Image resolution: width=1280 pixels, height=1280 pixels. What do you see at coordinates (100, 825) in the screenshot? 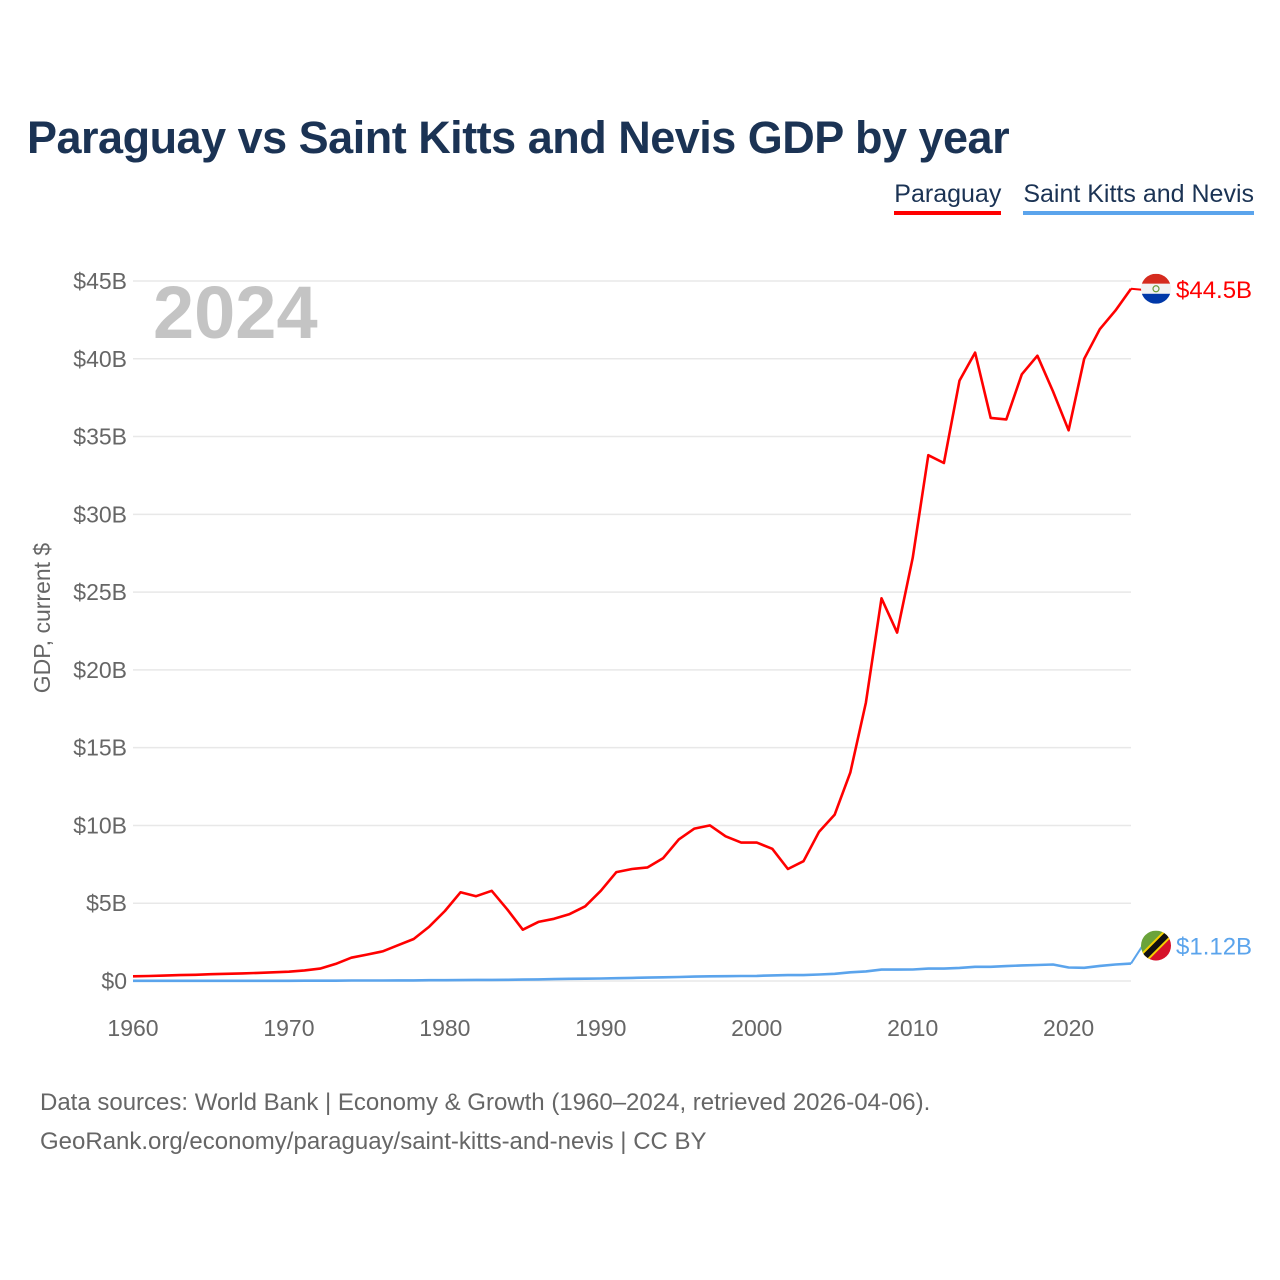
I see `y-tick-label: $10B` at bounding box center [100, 825].